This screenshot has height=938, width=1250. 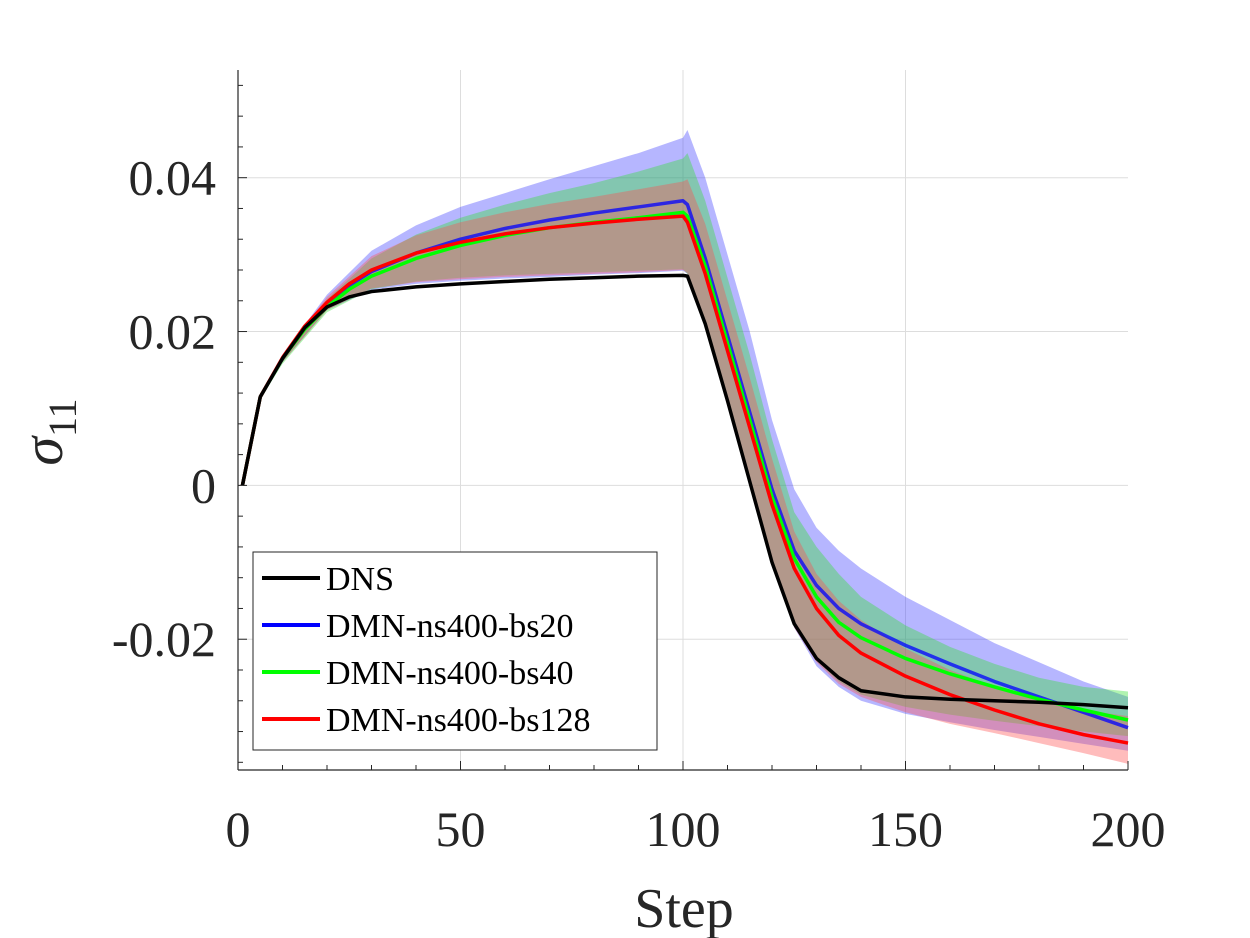 I want to click on x-tick-label-200: 200, so click(x=1128, y=829).